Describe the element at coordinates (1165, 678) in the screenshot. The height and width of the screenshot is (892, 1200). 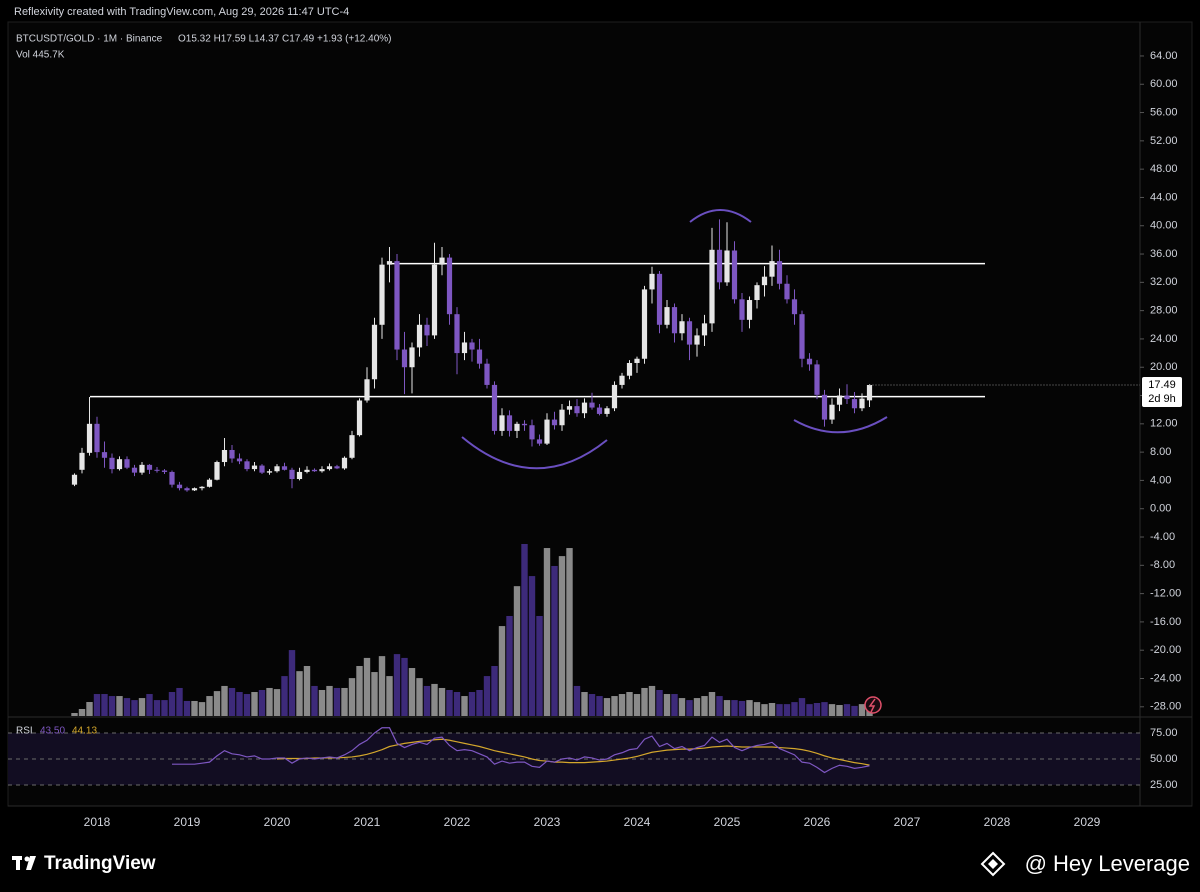
I see `y-tick-label: -24.00` at that location.